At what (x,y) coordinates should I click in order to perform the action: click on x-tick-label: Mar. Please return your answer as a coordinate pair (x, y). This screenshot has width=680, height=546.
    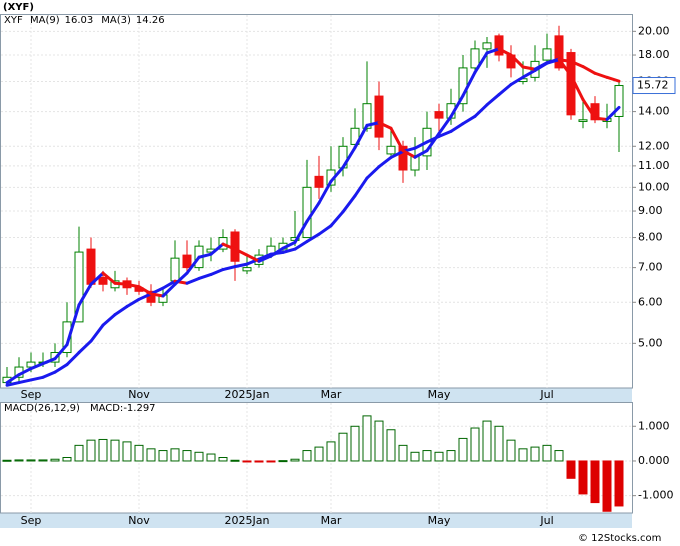
    Looking at the image, I should click on (331, 520).